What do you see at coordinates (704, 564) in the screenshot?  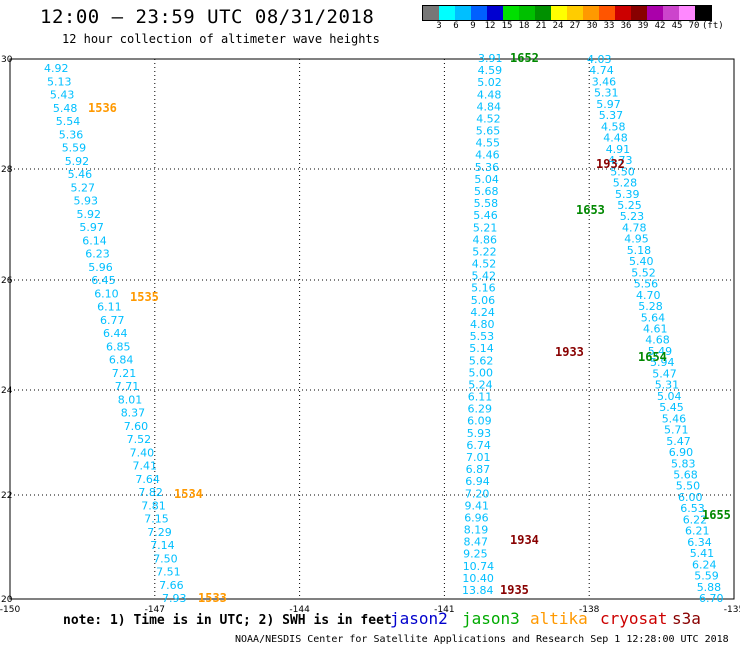 I see `wave-height-value: 6.24` at bounding box center [704, 564].